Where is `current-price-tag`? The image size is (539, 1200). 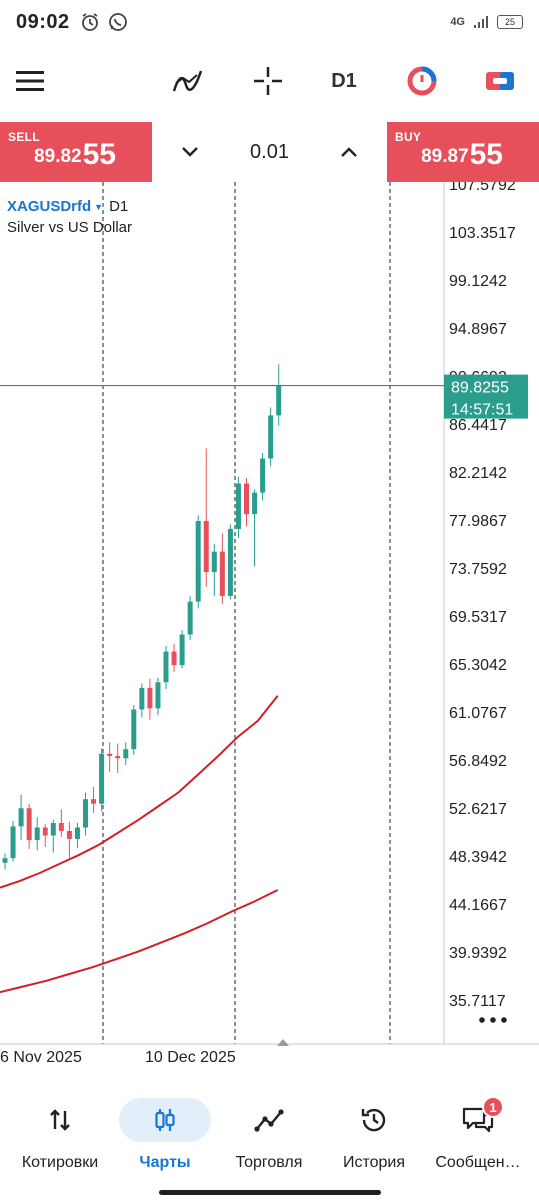 current-price-tag is located at coordinates (486, 396).